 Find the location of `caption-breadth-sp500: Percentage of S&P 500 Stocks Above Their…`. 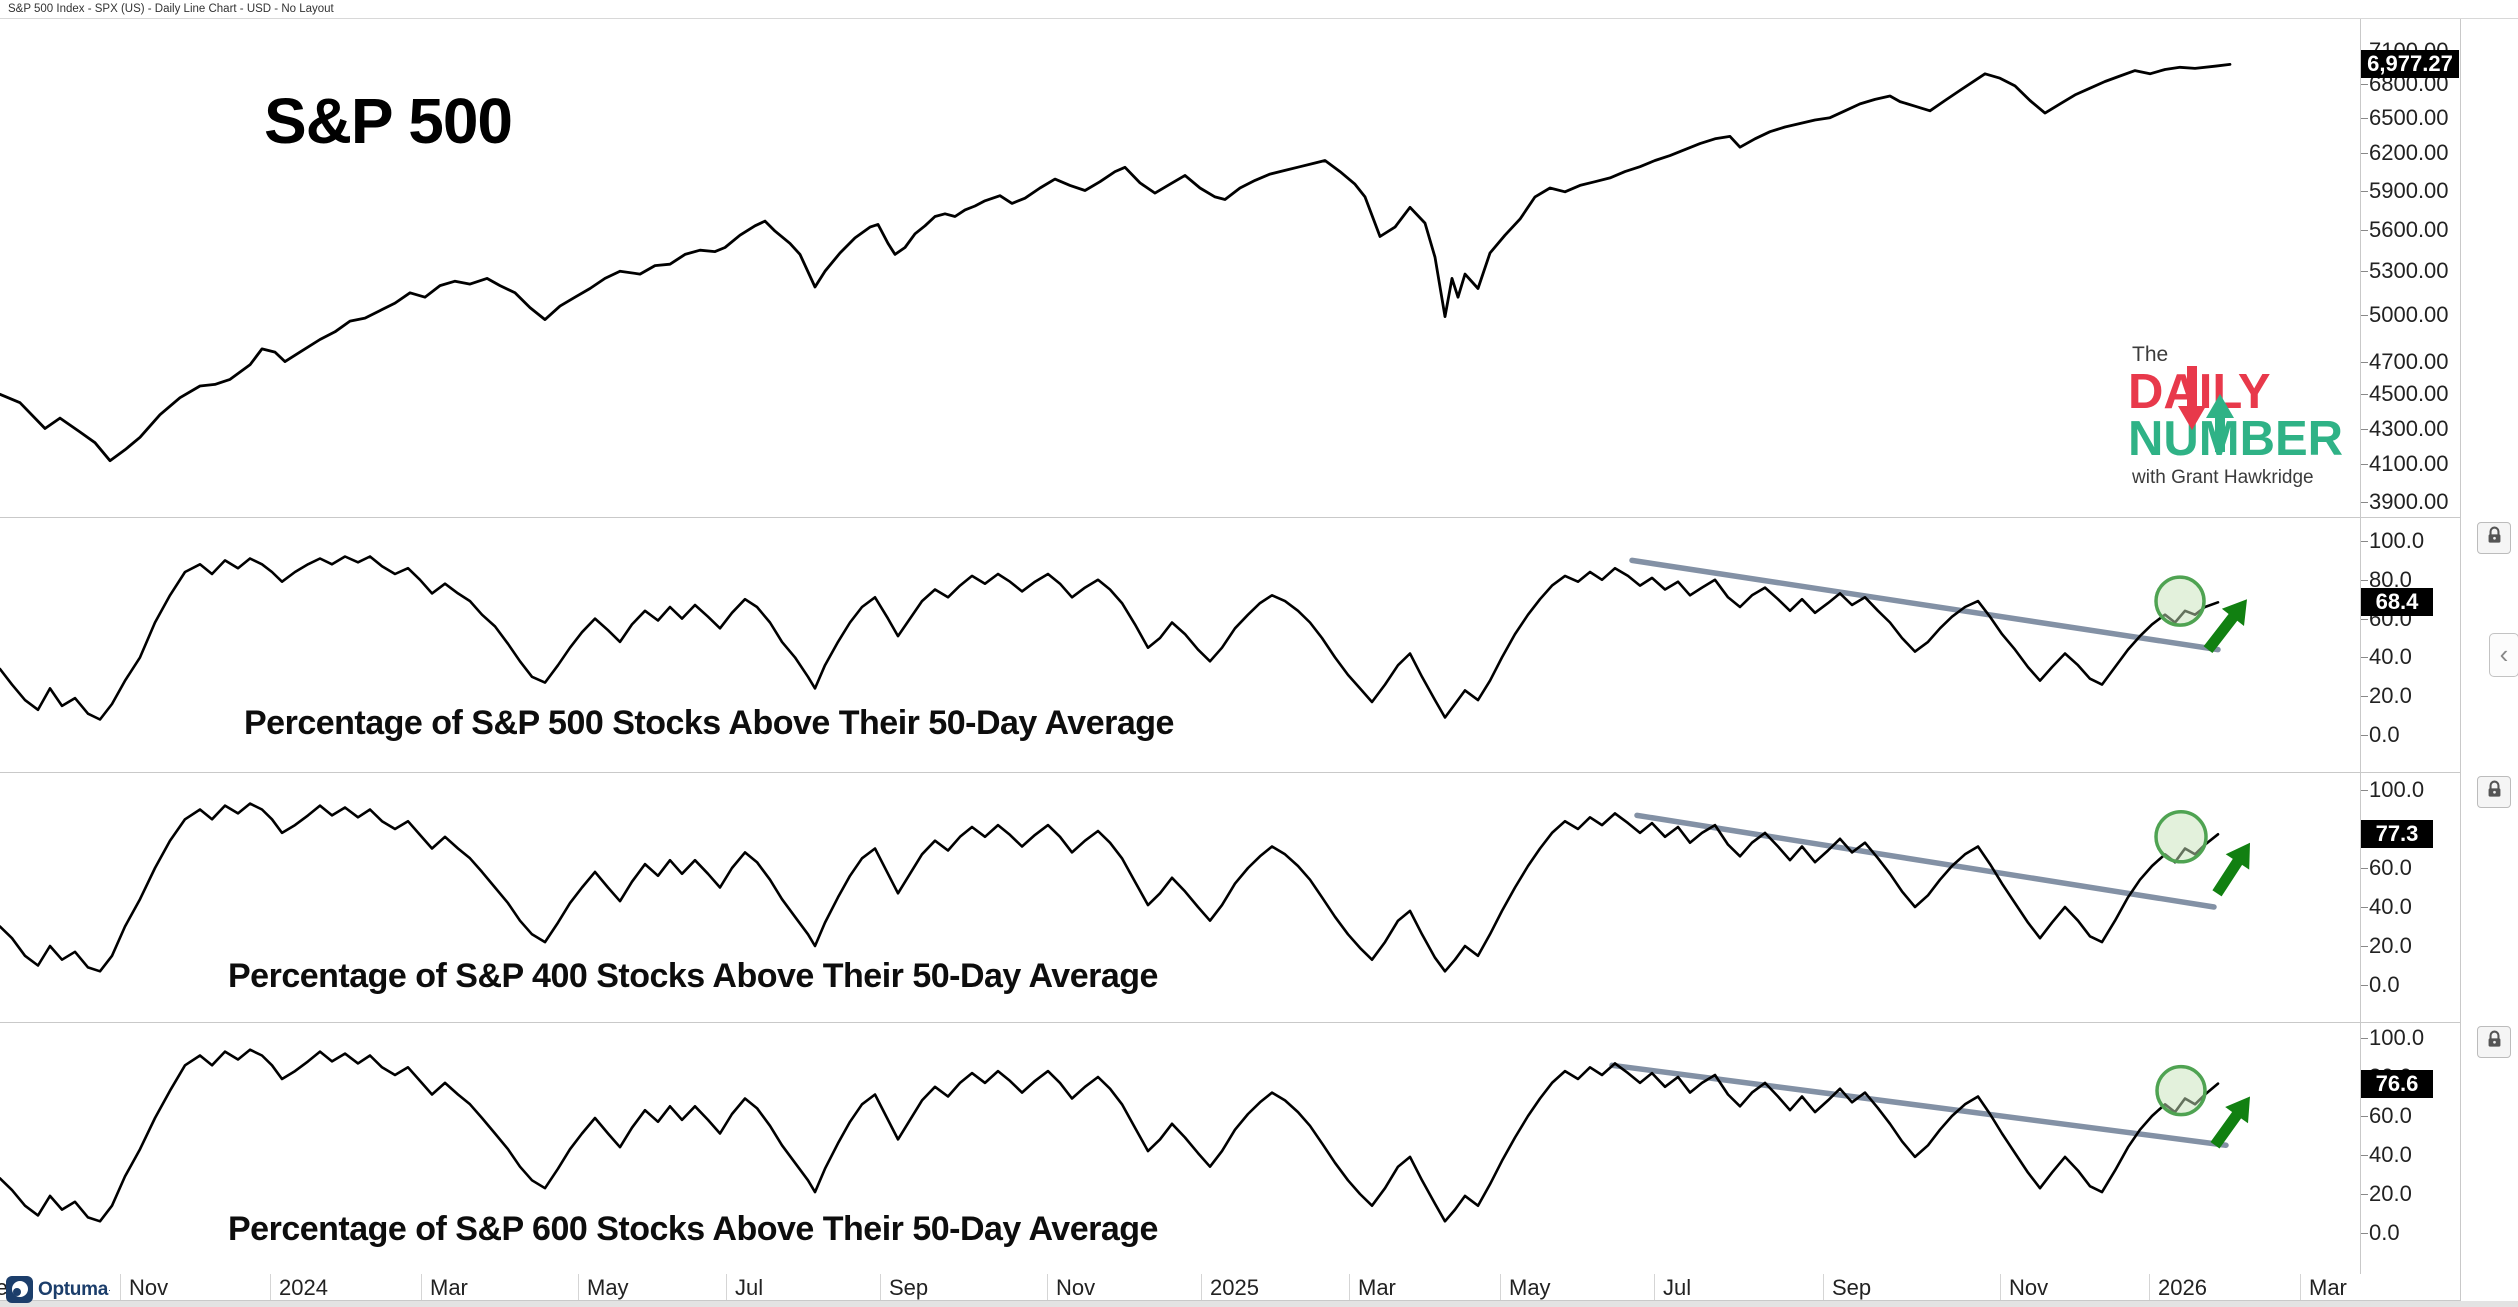

caption-breadth-sp500: Percentage of S&P 500 Stocks Above Their… is located at coordinates (709, 723).